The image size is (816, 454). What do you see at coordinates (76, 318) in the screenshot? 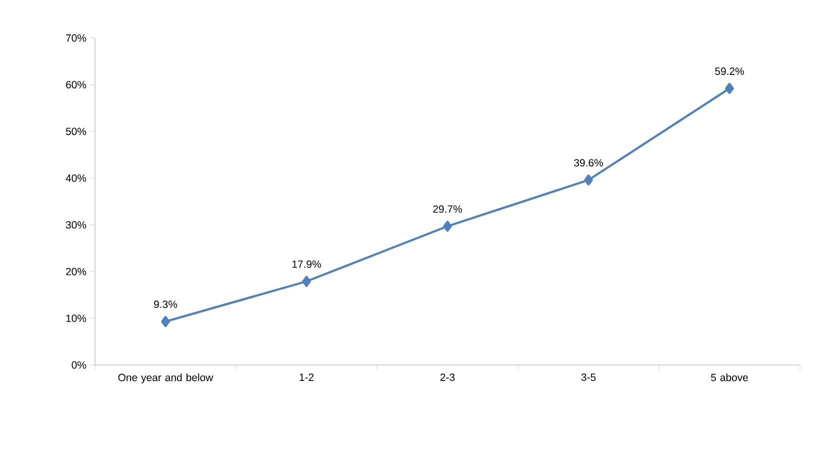
I see `y-tick-label: 10%` at bounding box center [76, 318].